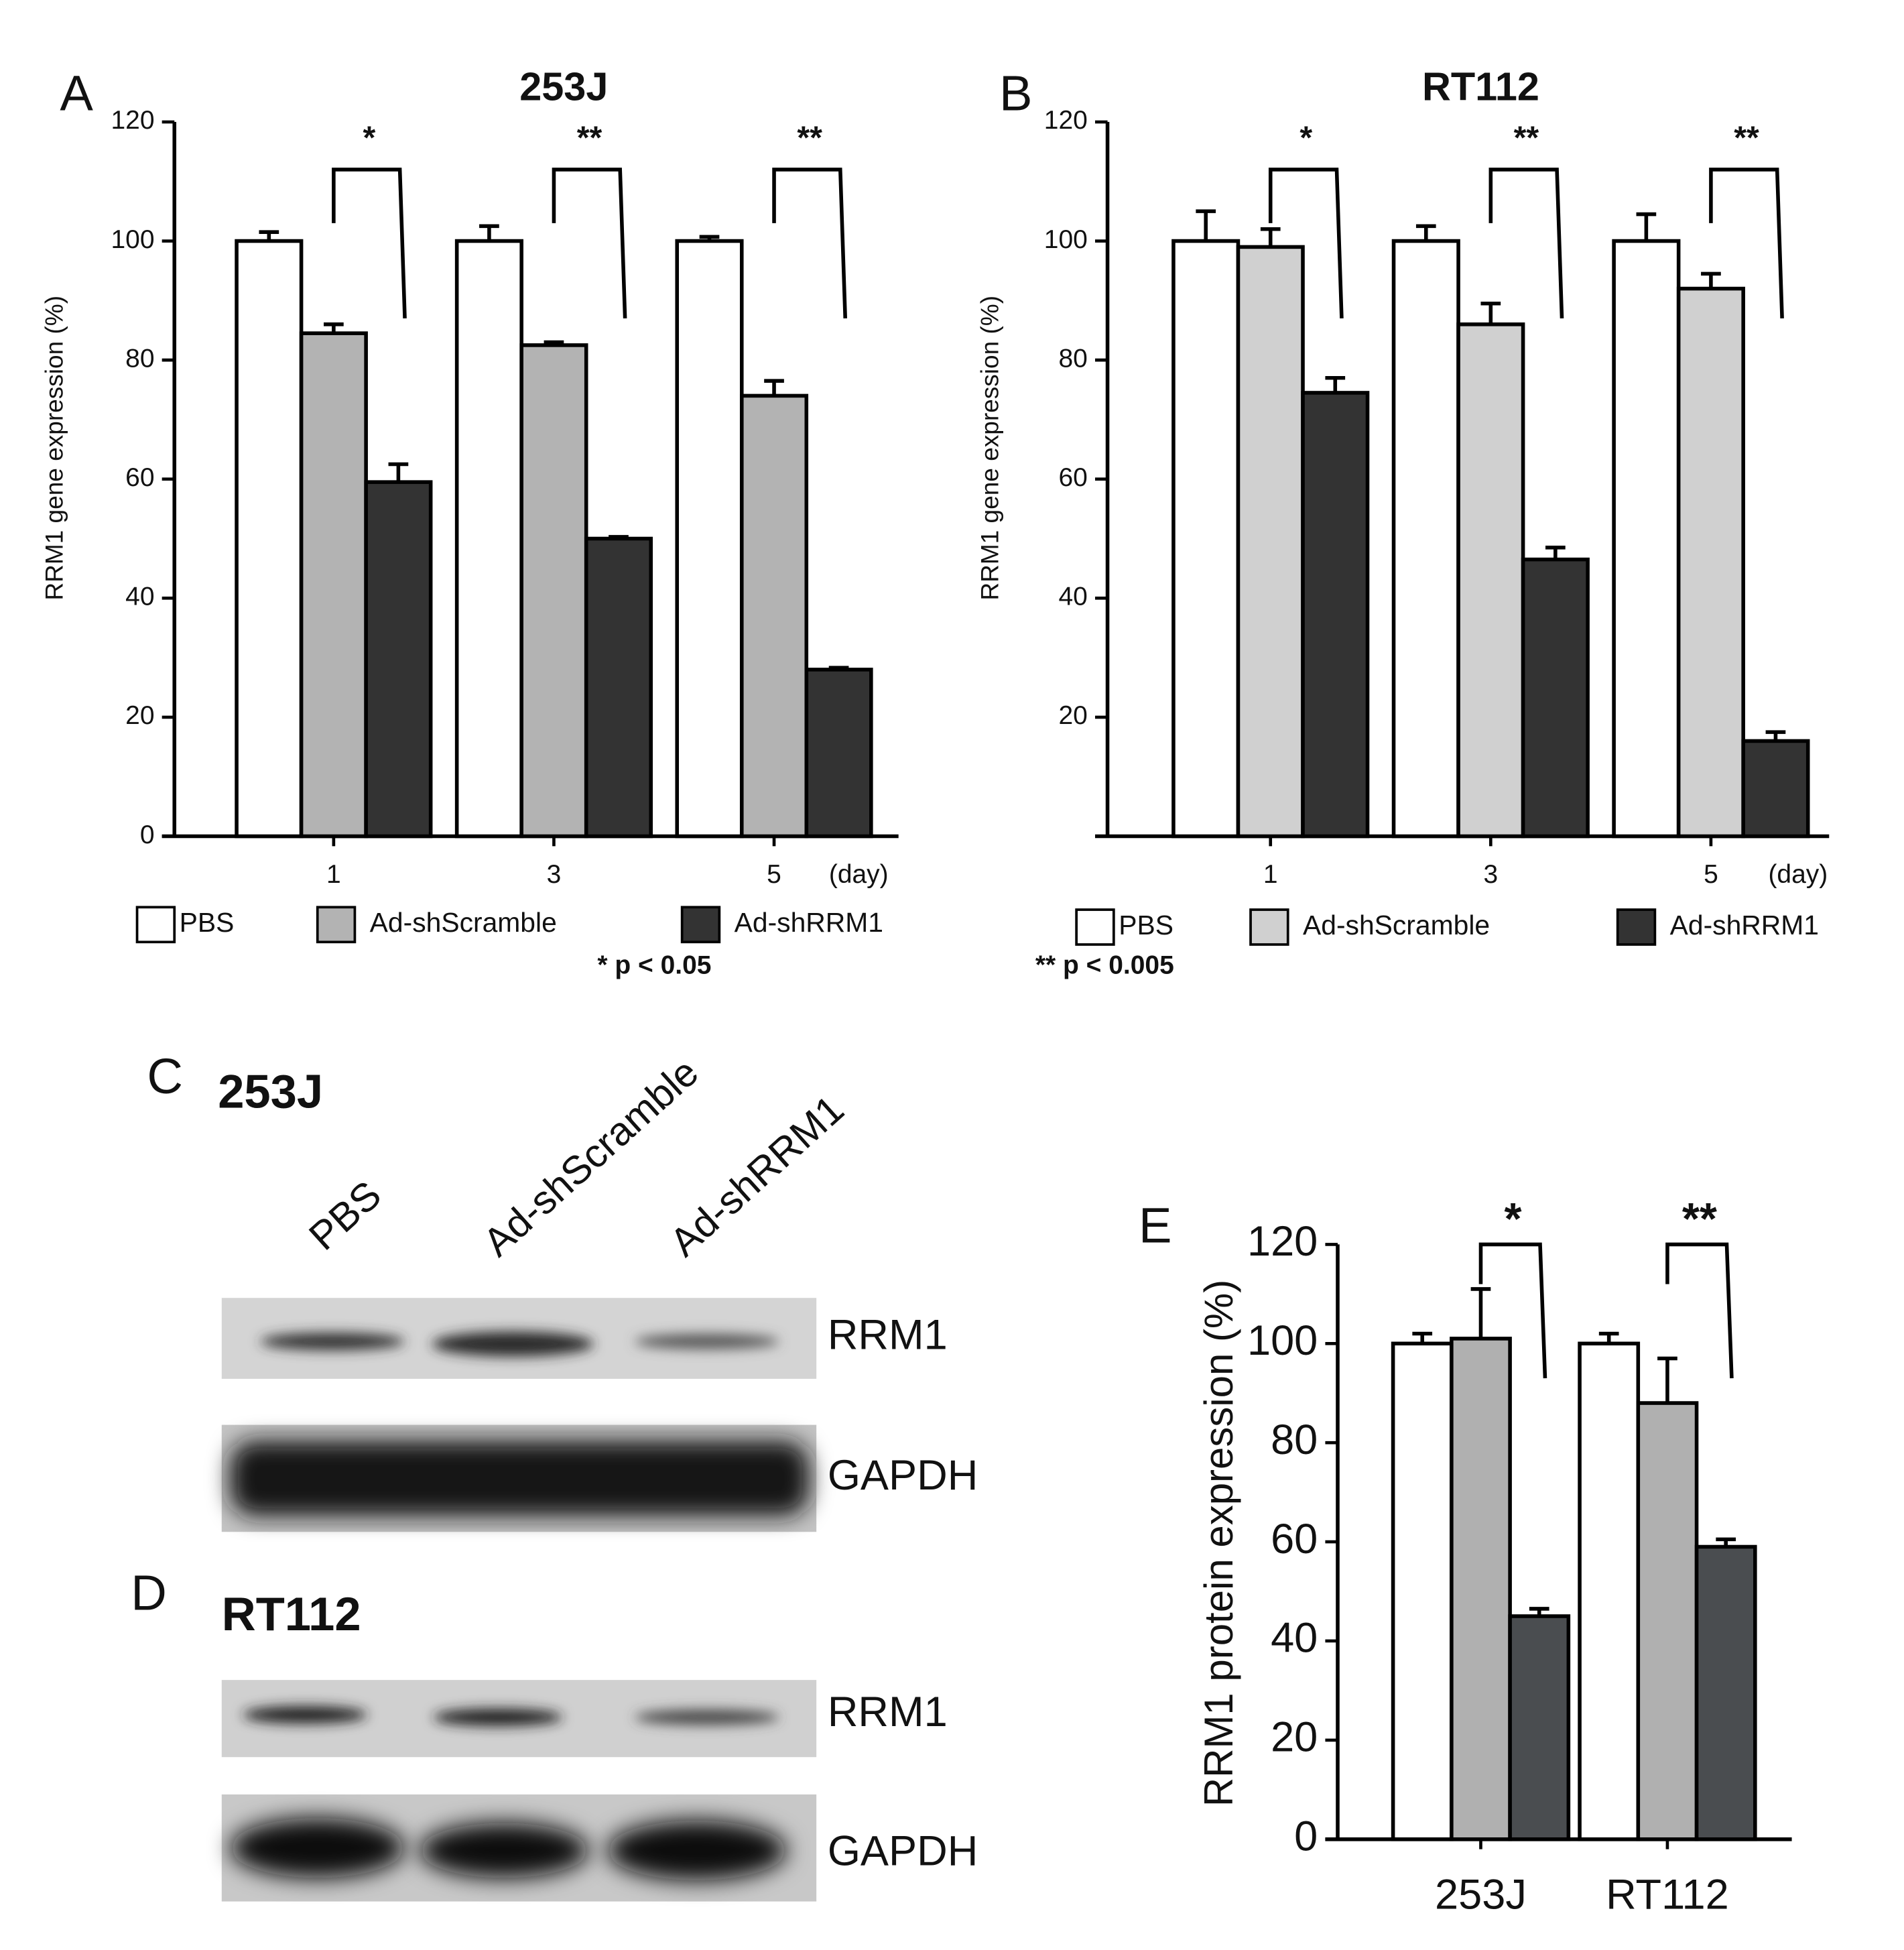 The height and width of the screenshot is (1950, 1904). I want to click on chart-title: RT112, so click(1480, 86).